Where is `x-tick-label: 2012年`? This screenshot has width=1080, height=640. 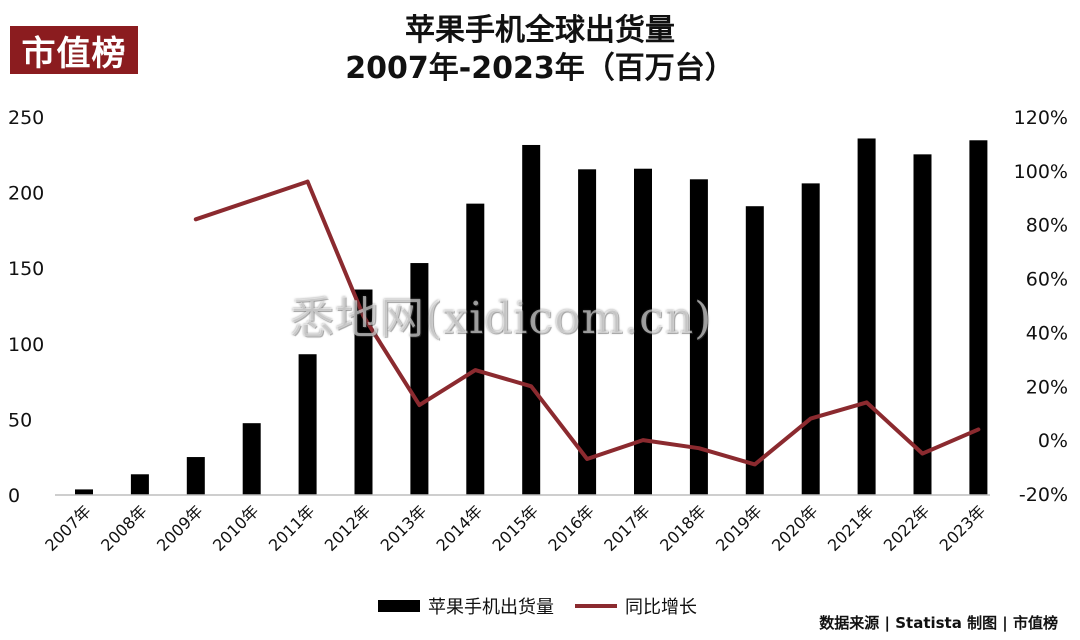
x-tick-label: 2012年 is located at coordinates (348, 528).